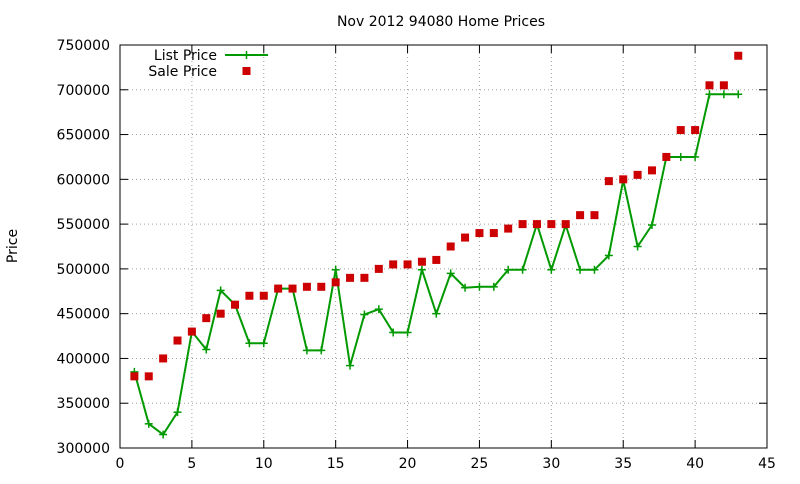 The width and height of the screenshot is (800, 484). What do you see at coordinates (767, 464) in the screenshot?
I see `x-tick-label: 45` at bounding box center [767, 464].